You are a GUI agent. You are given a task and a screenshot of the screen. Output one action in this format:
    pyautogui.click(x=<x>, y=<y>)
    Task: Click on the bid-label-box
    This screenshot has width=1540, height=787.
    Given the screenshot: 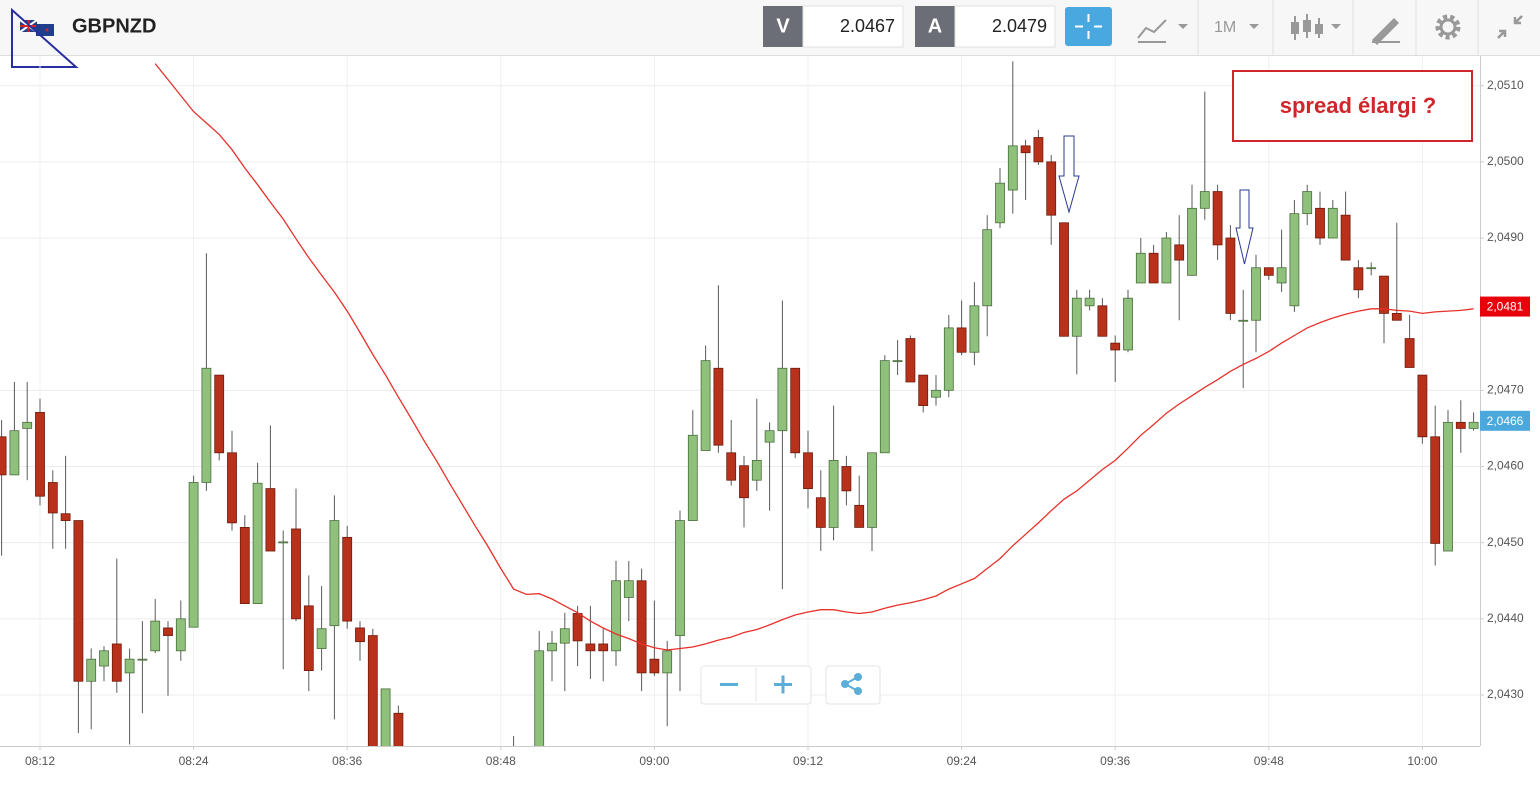 What is the action you would take?
    pyautogui.click(x=783, y=26)
    